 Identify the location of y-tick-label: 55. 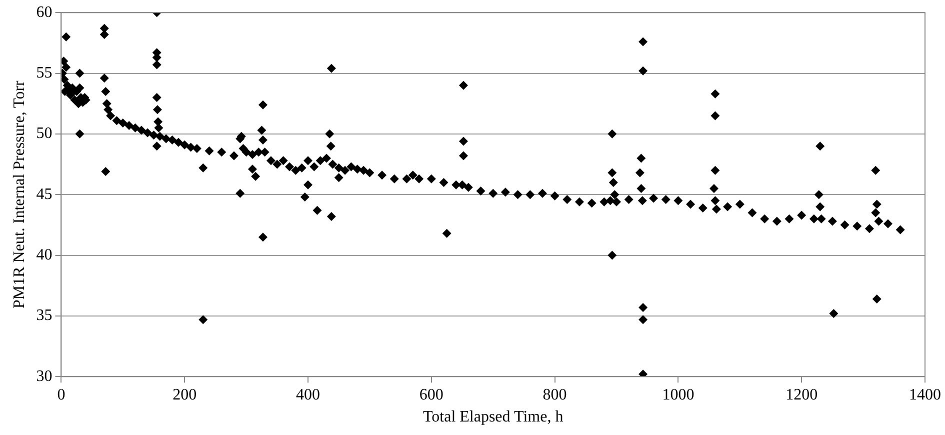
(44, 73).